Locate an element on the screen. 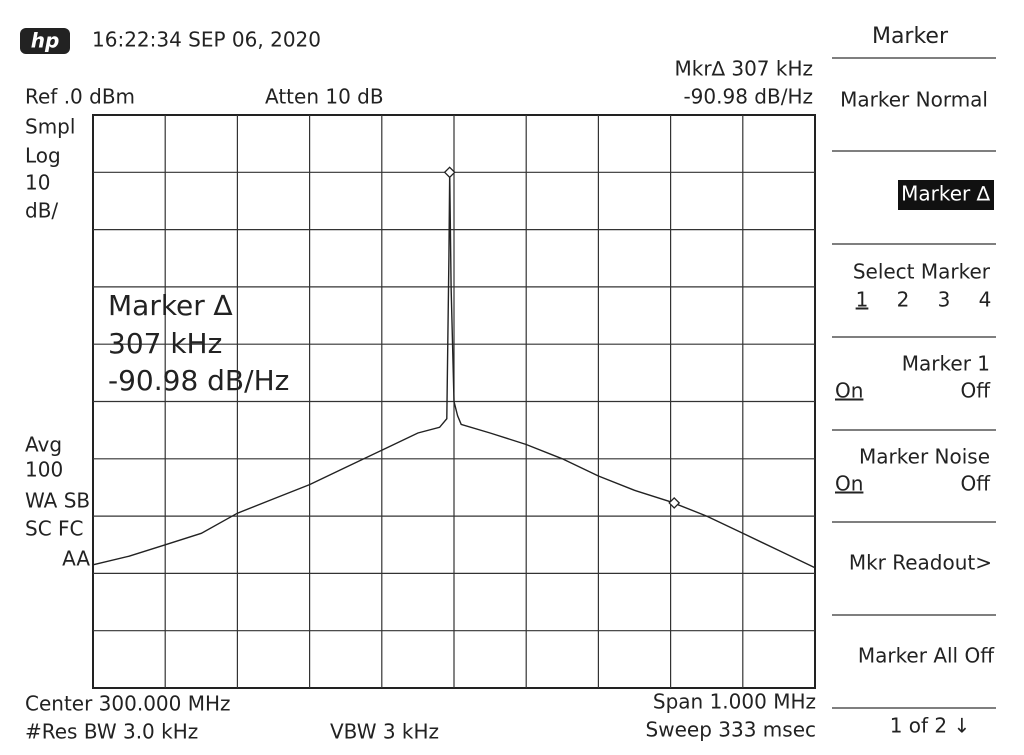  setting: Avg is located at coordinates (43, 445).